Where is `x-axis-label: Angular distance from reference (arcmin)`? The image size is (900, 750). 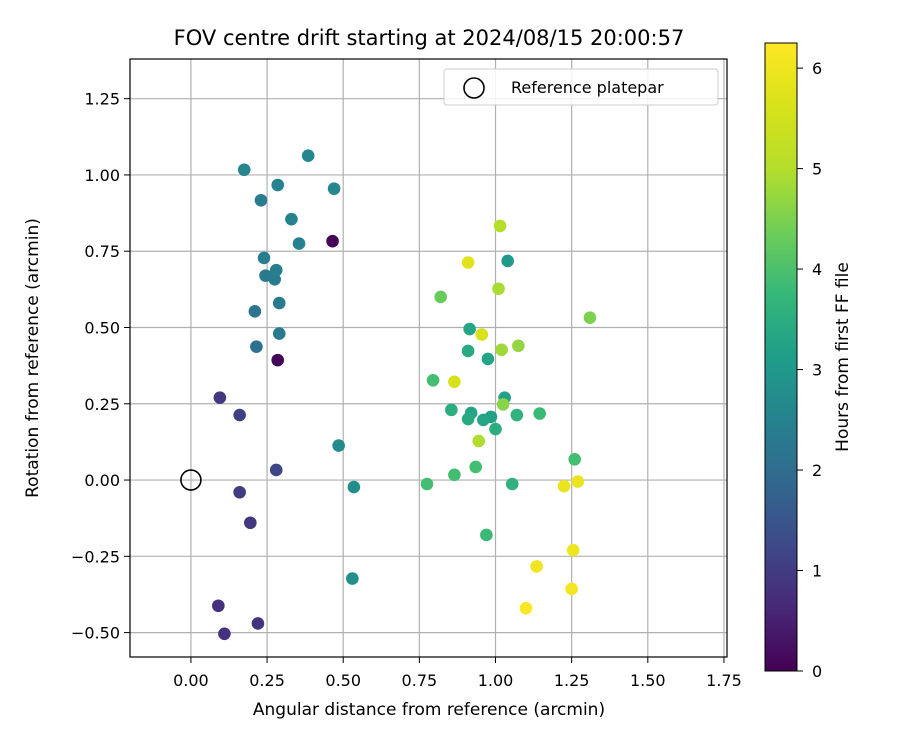 x-axis-label: Angular distance from reference (arcmin) is located at coordinates (429, 710).